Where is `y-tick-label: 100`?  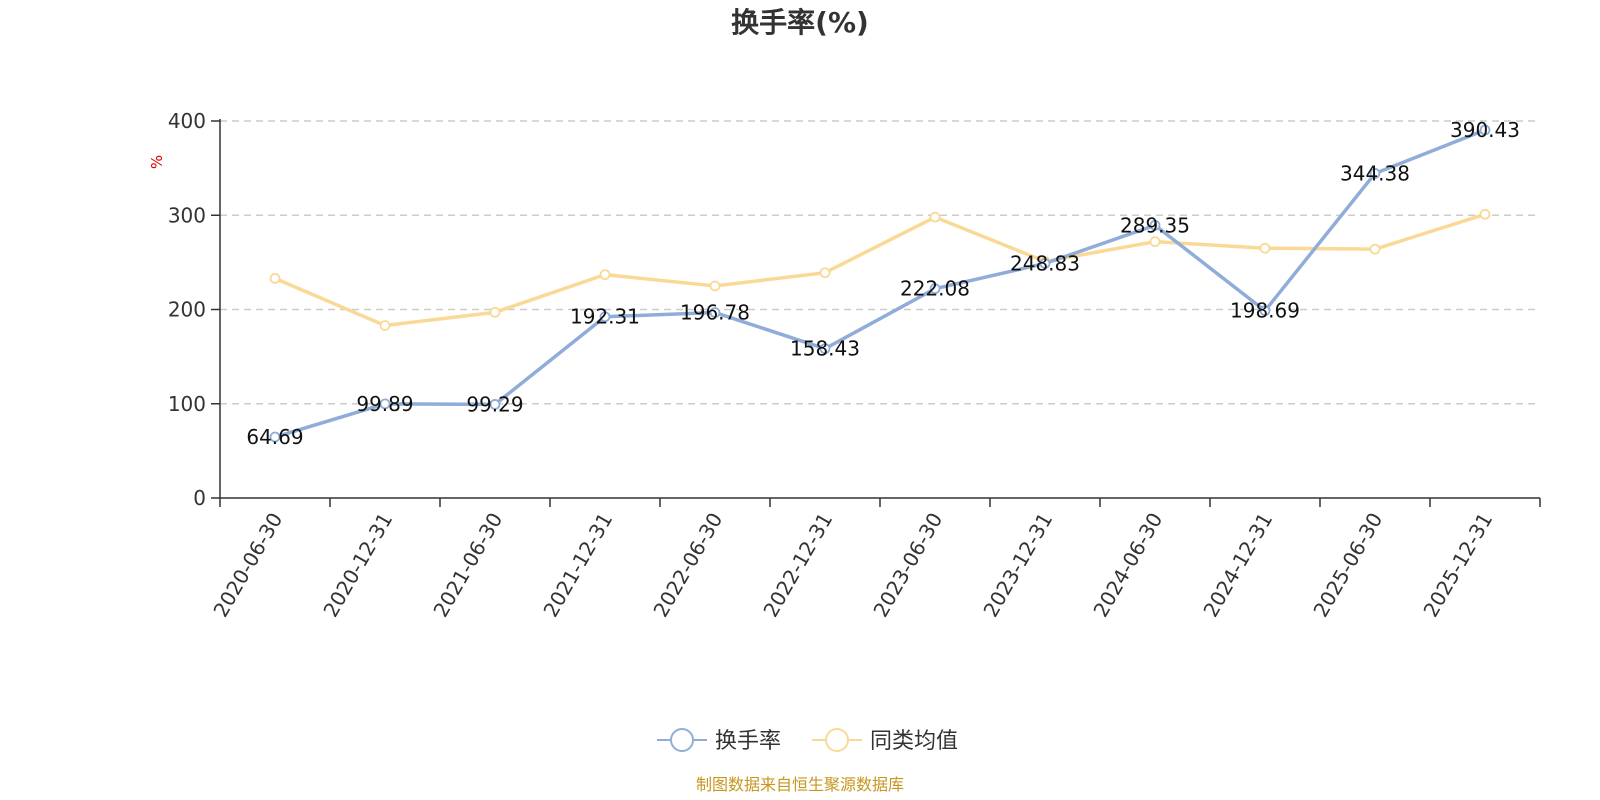 y-tick-label: 100 is located at coordinates (187, 404).